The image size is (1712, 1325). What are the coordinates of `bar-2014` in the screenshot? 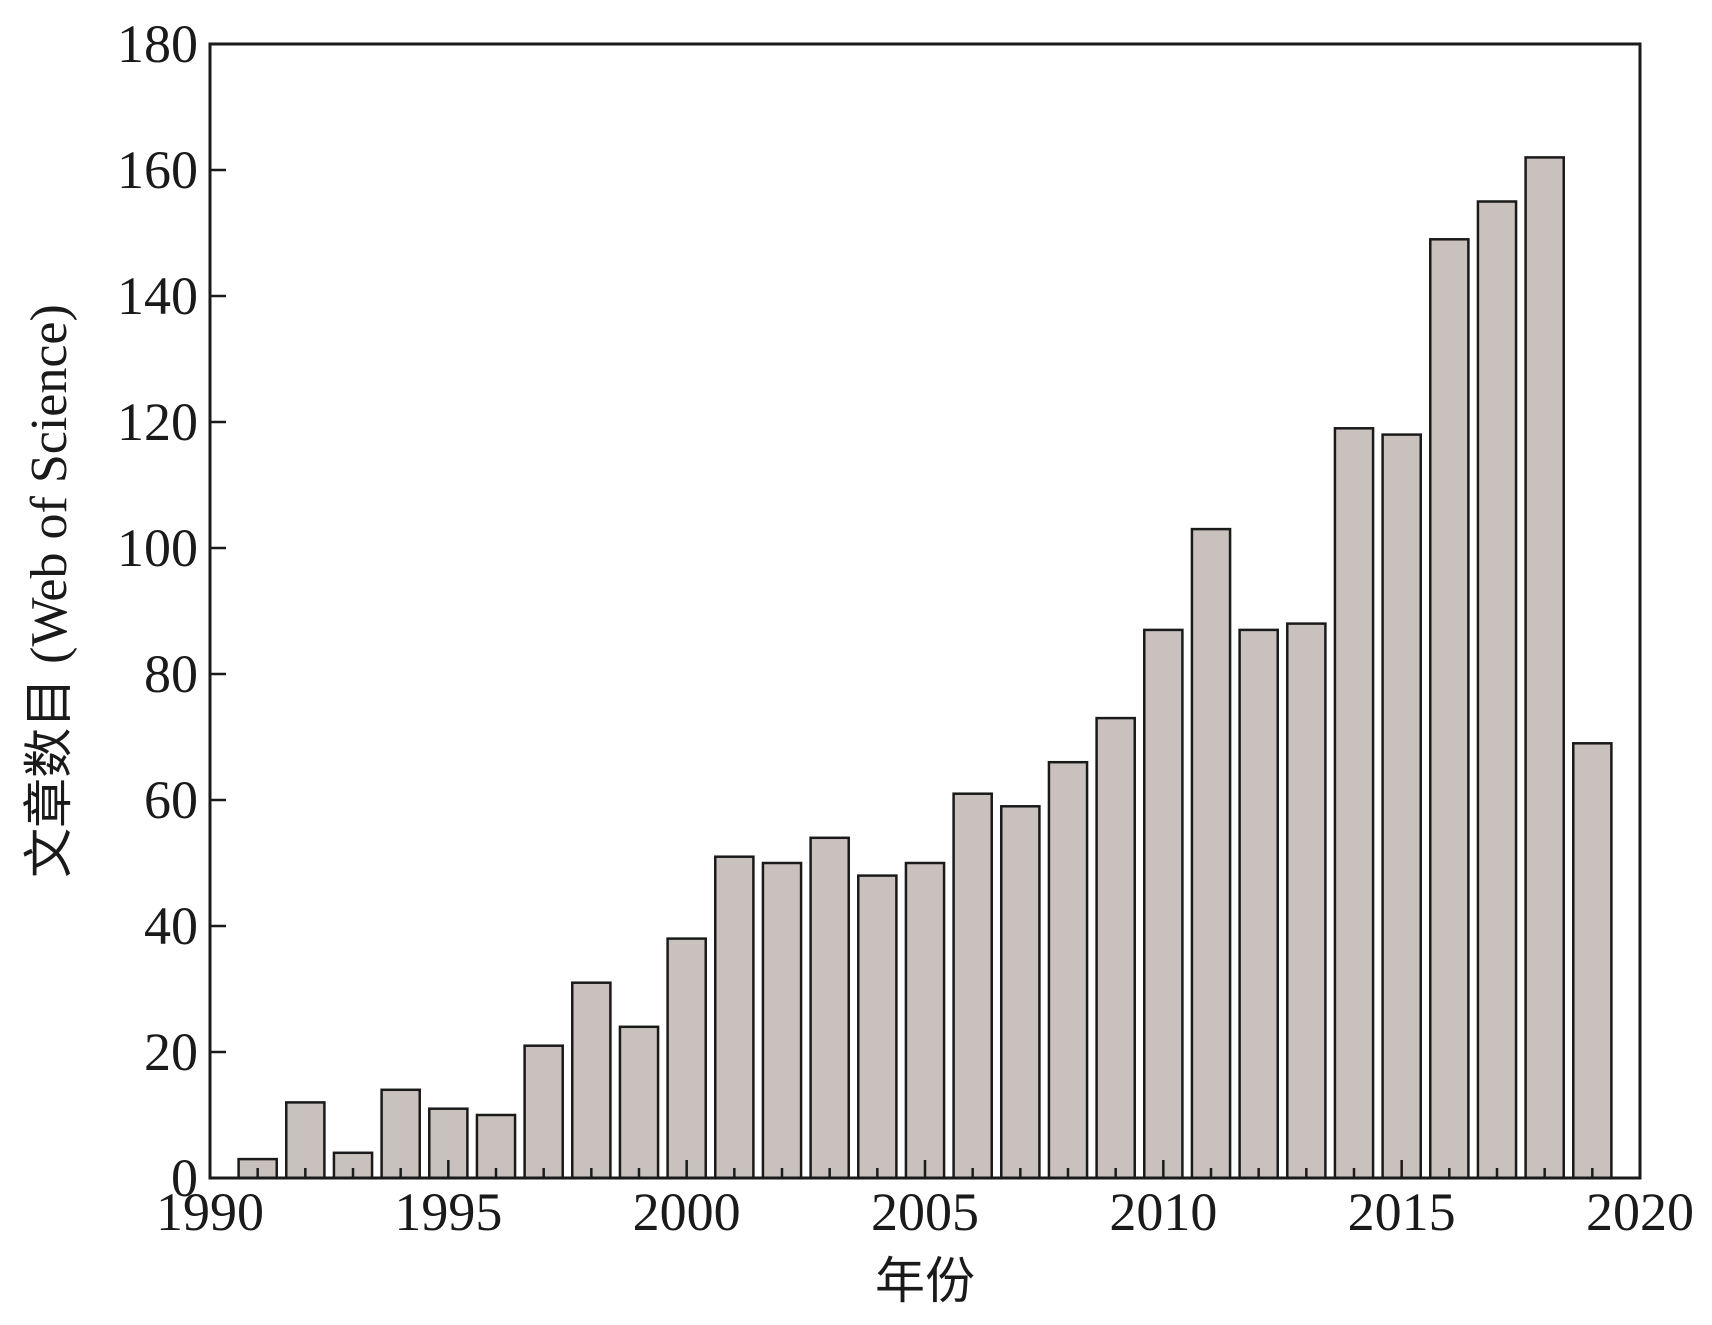 It's located at (1354, 803).